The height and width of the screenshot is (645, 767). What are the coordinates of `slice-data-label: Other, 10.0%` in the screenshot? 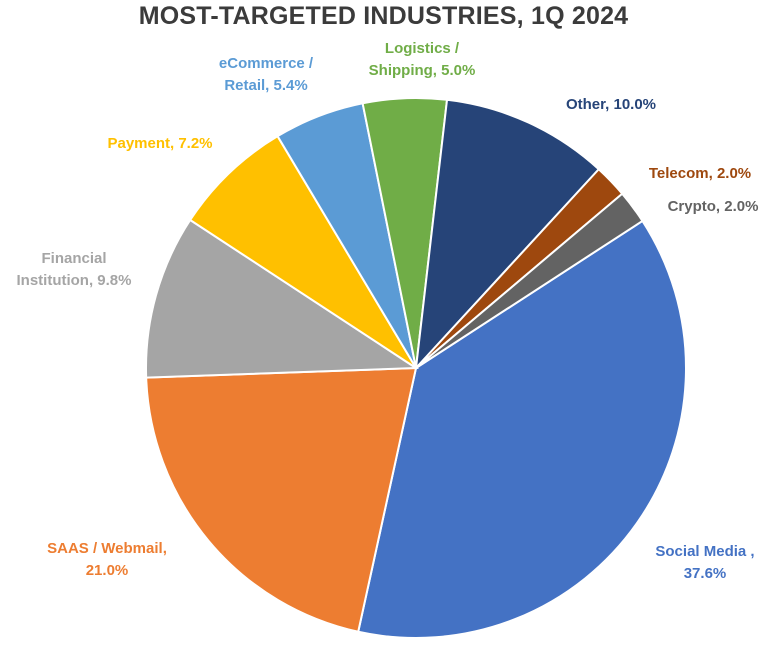 It's located at (611, 104).